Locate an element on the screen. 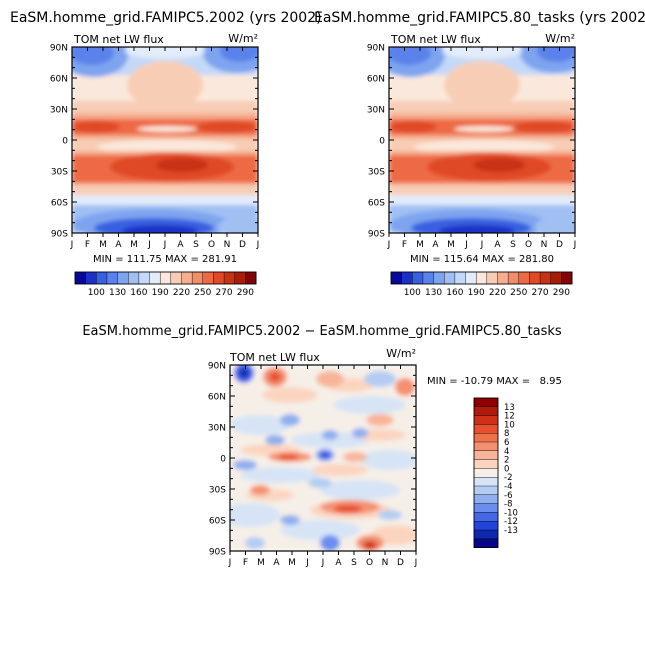 This screenshot has width=645, height=645. colorbar-label: -12 is located at coordinates (511, 522).